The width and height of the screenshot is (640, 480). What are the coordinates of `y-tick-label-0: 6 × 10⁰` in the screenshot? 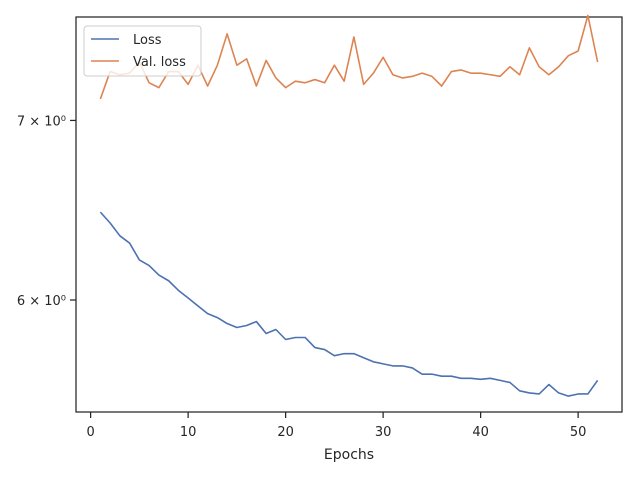 It's located at (41, 301).